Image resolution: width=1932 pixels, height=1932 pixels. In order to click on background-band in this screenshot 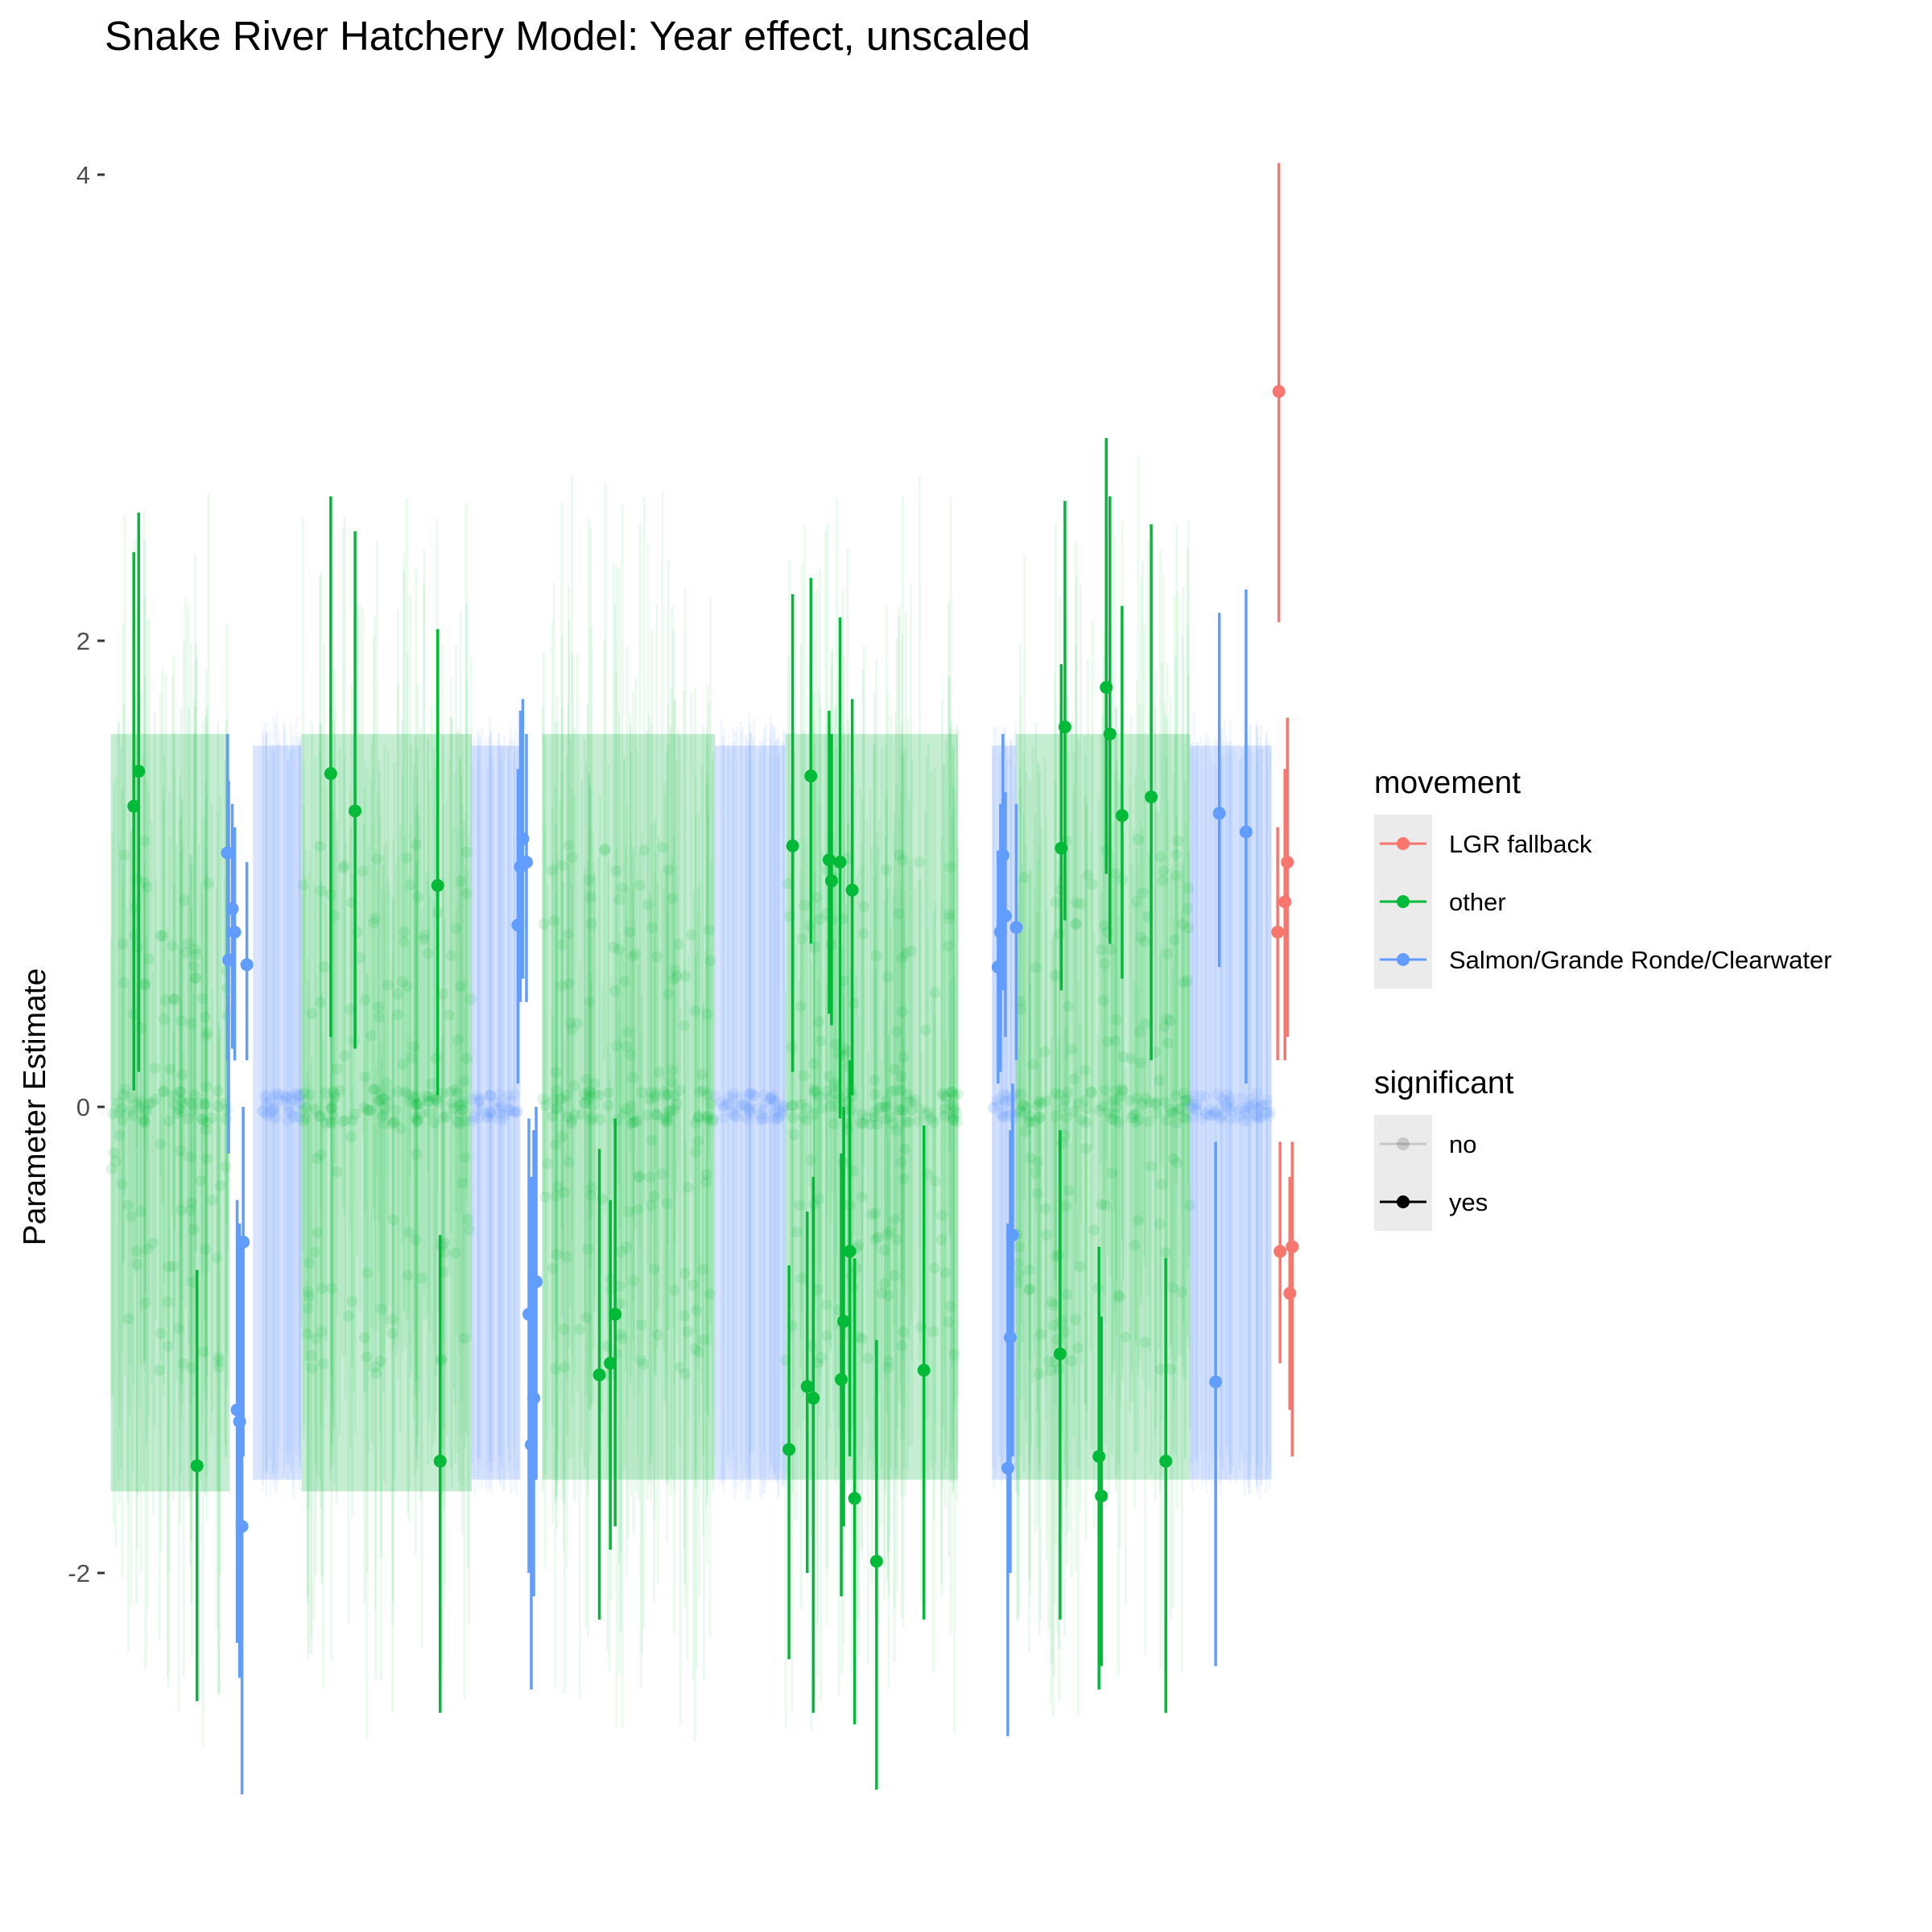, I will do `click(1103, 1106)`.